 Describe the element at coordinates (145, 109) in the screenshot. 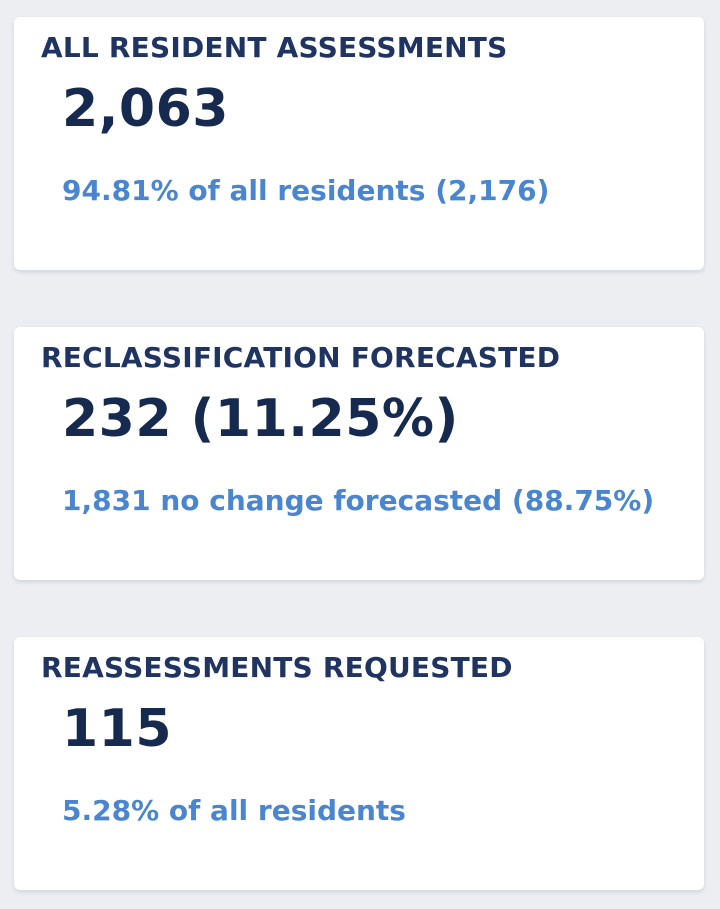

I see `card-value: 2,063` at that location.